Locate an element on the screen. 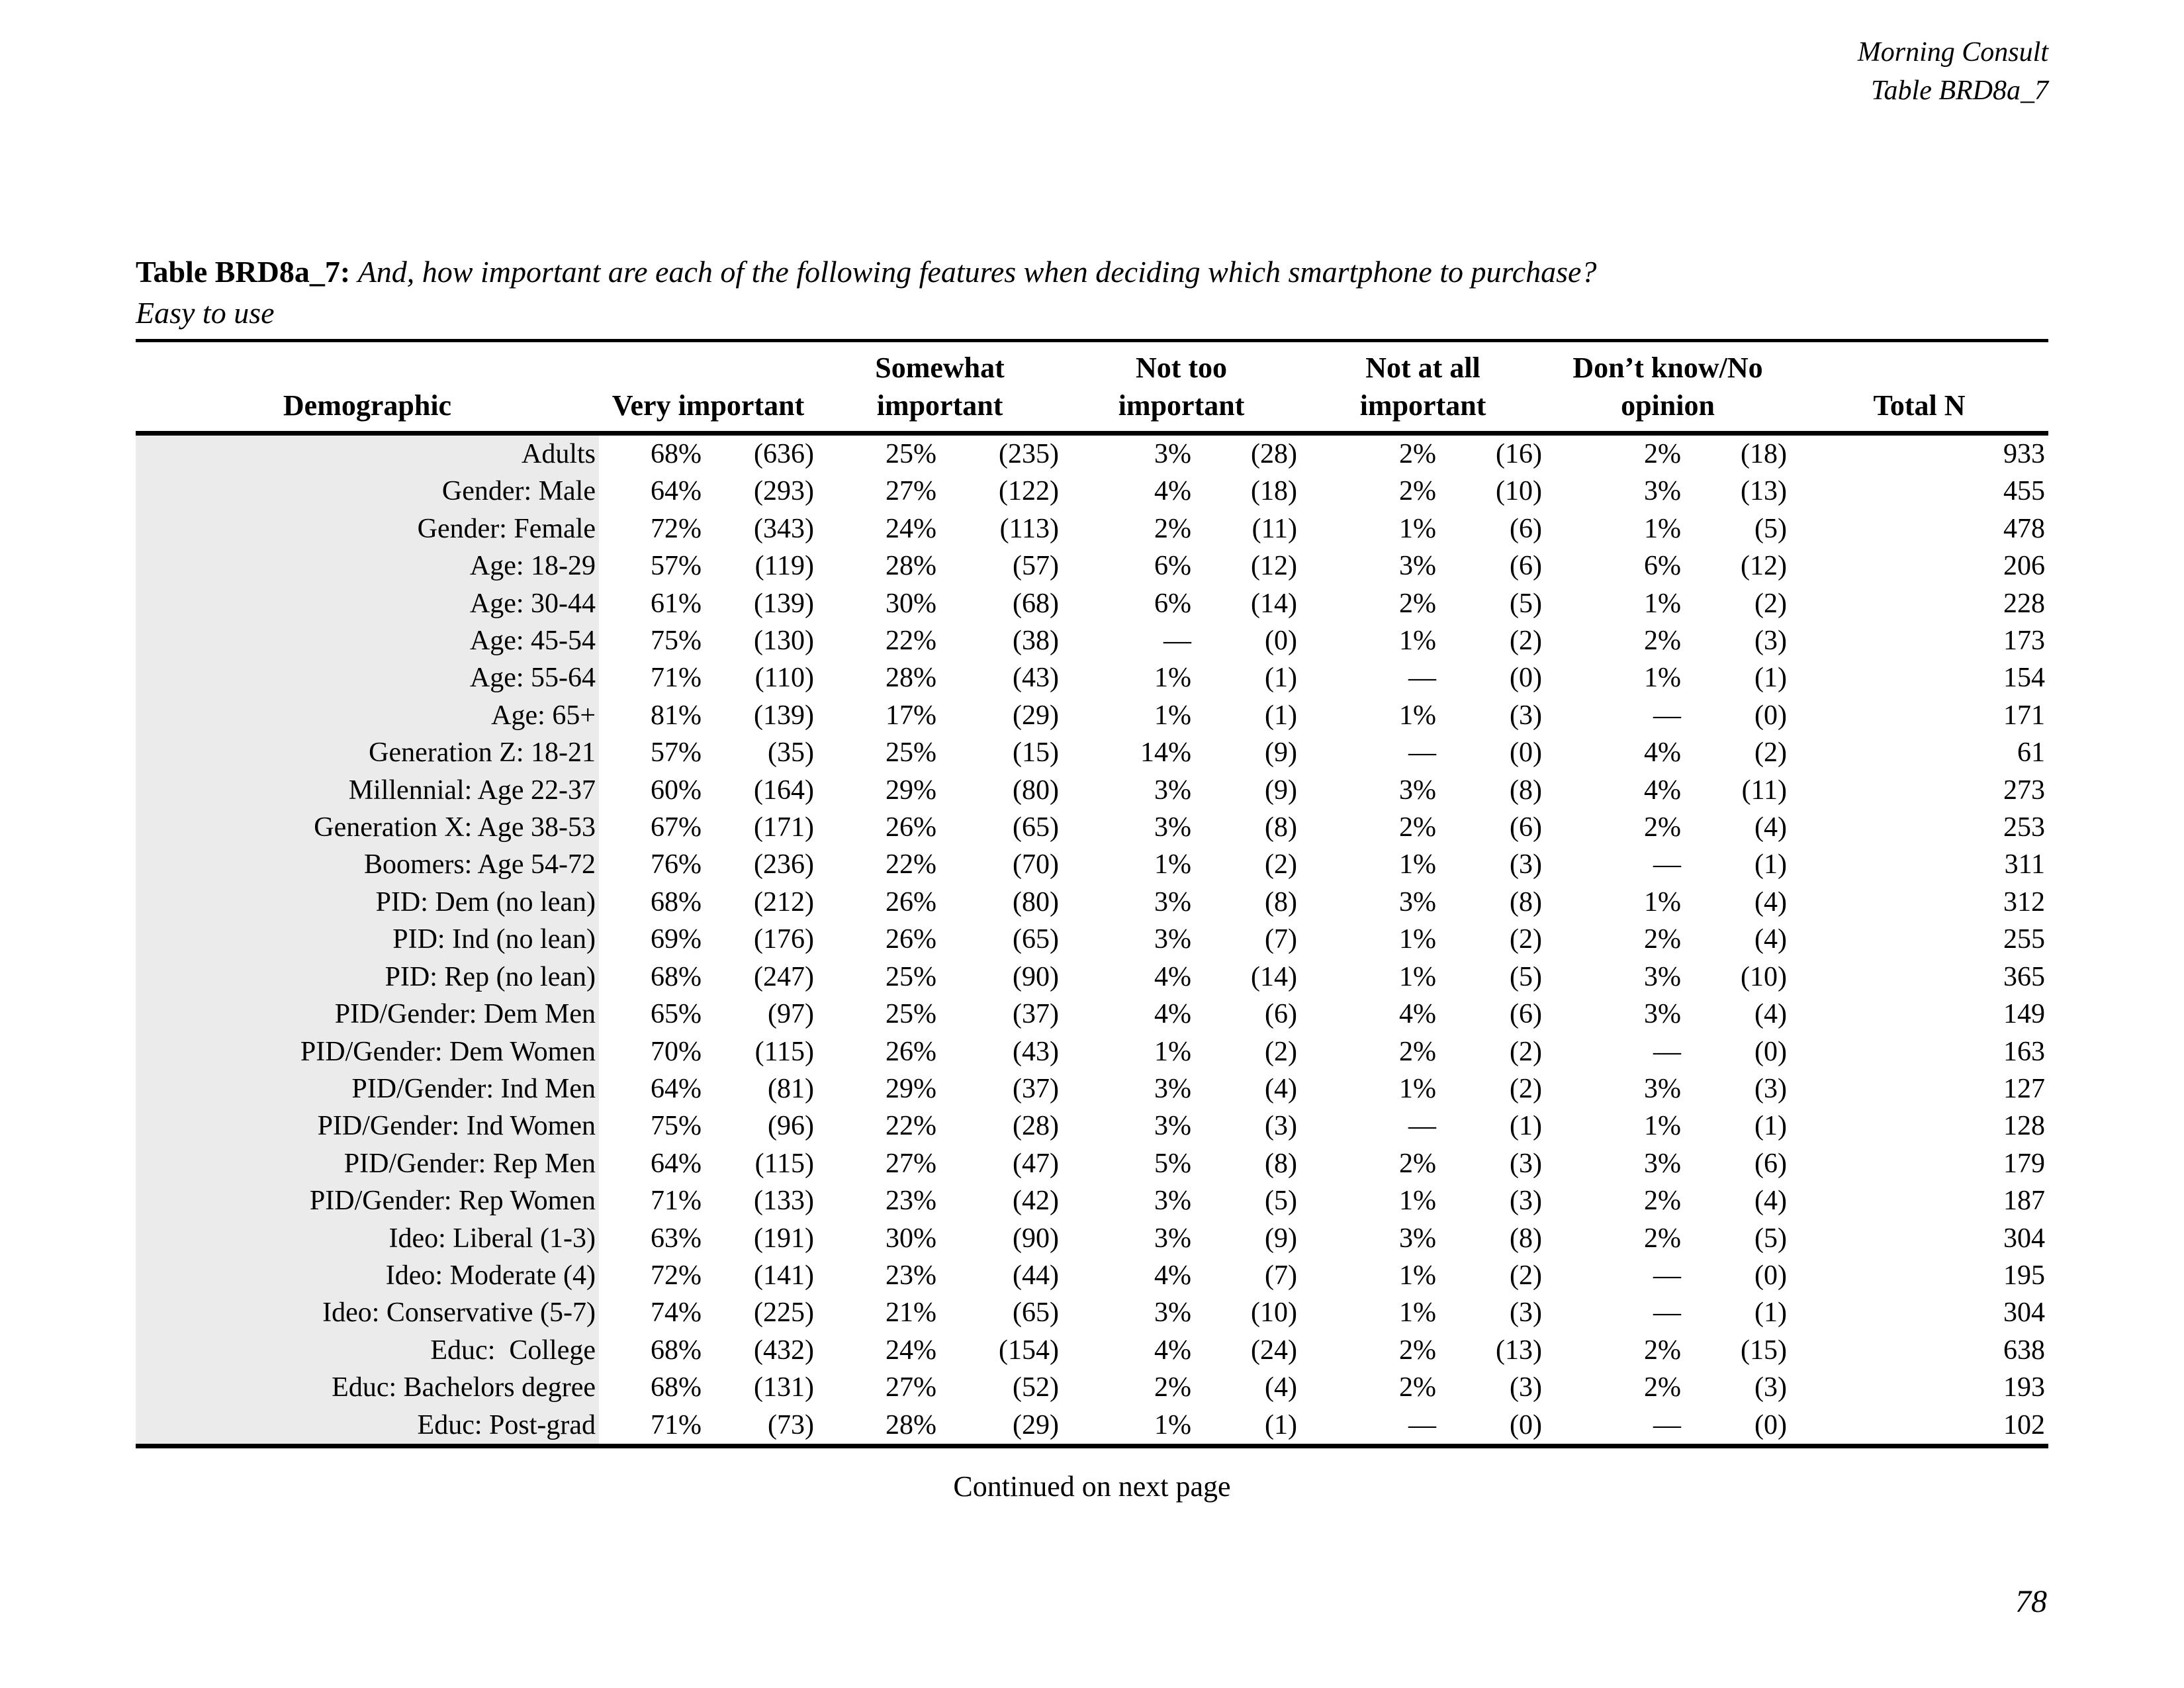  value-cell: (12) is located at coordinates (1764, 566).